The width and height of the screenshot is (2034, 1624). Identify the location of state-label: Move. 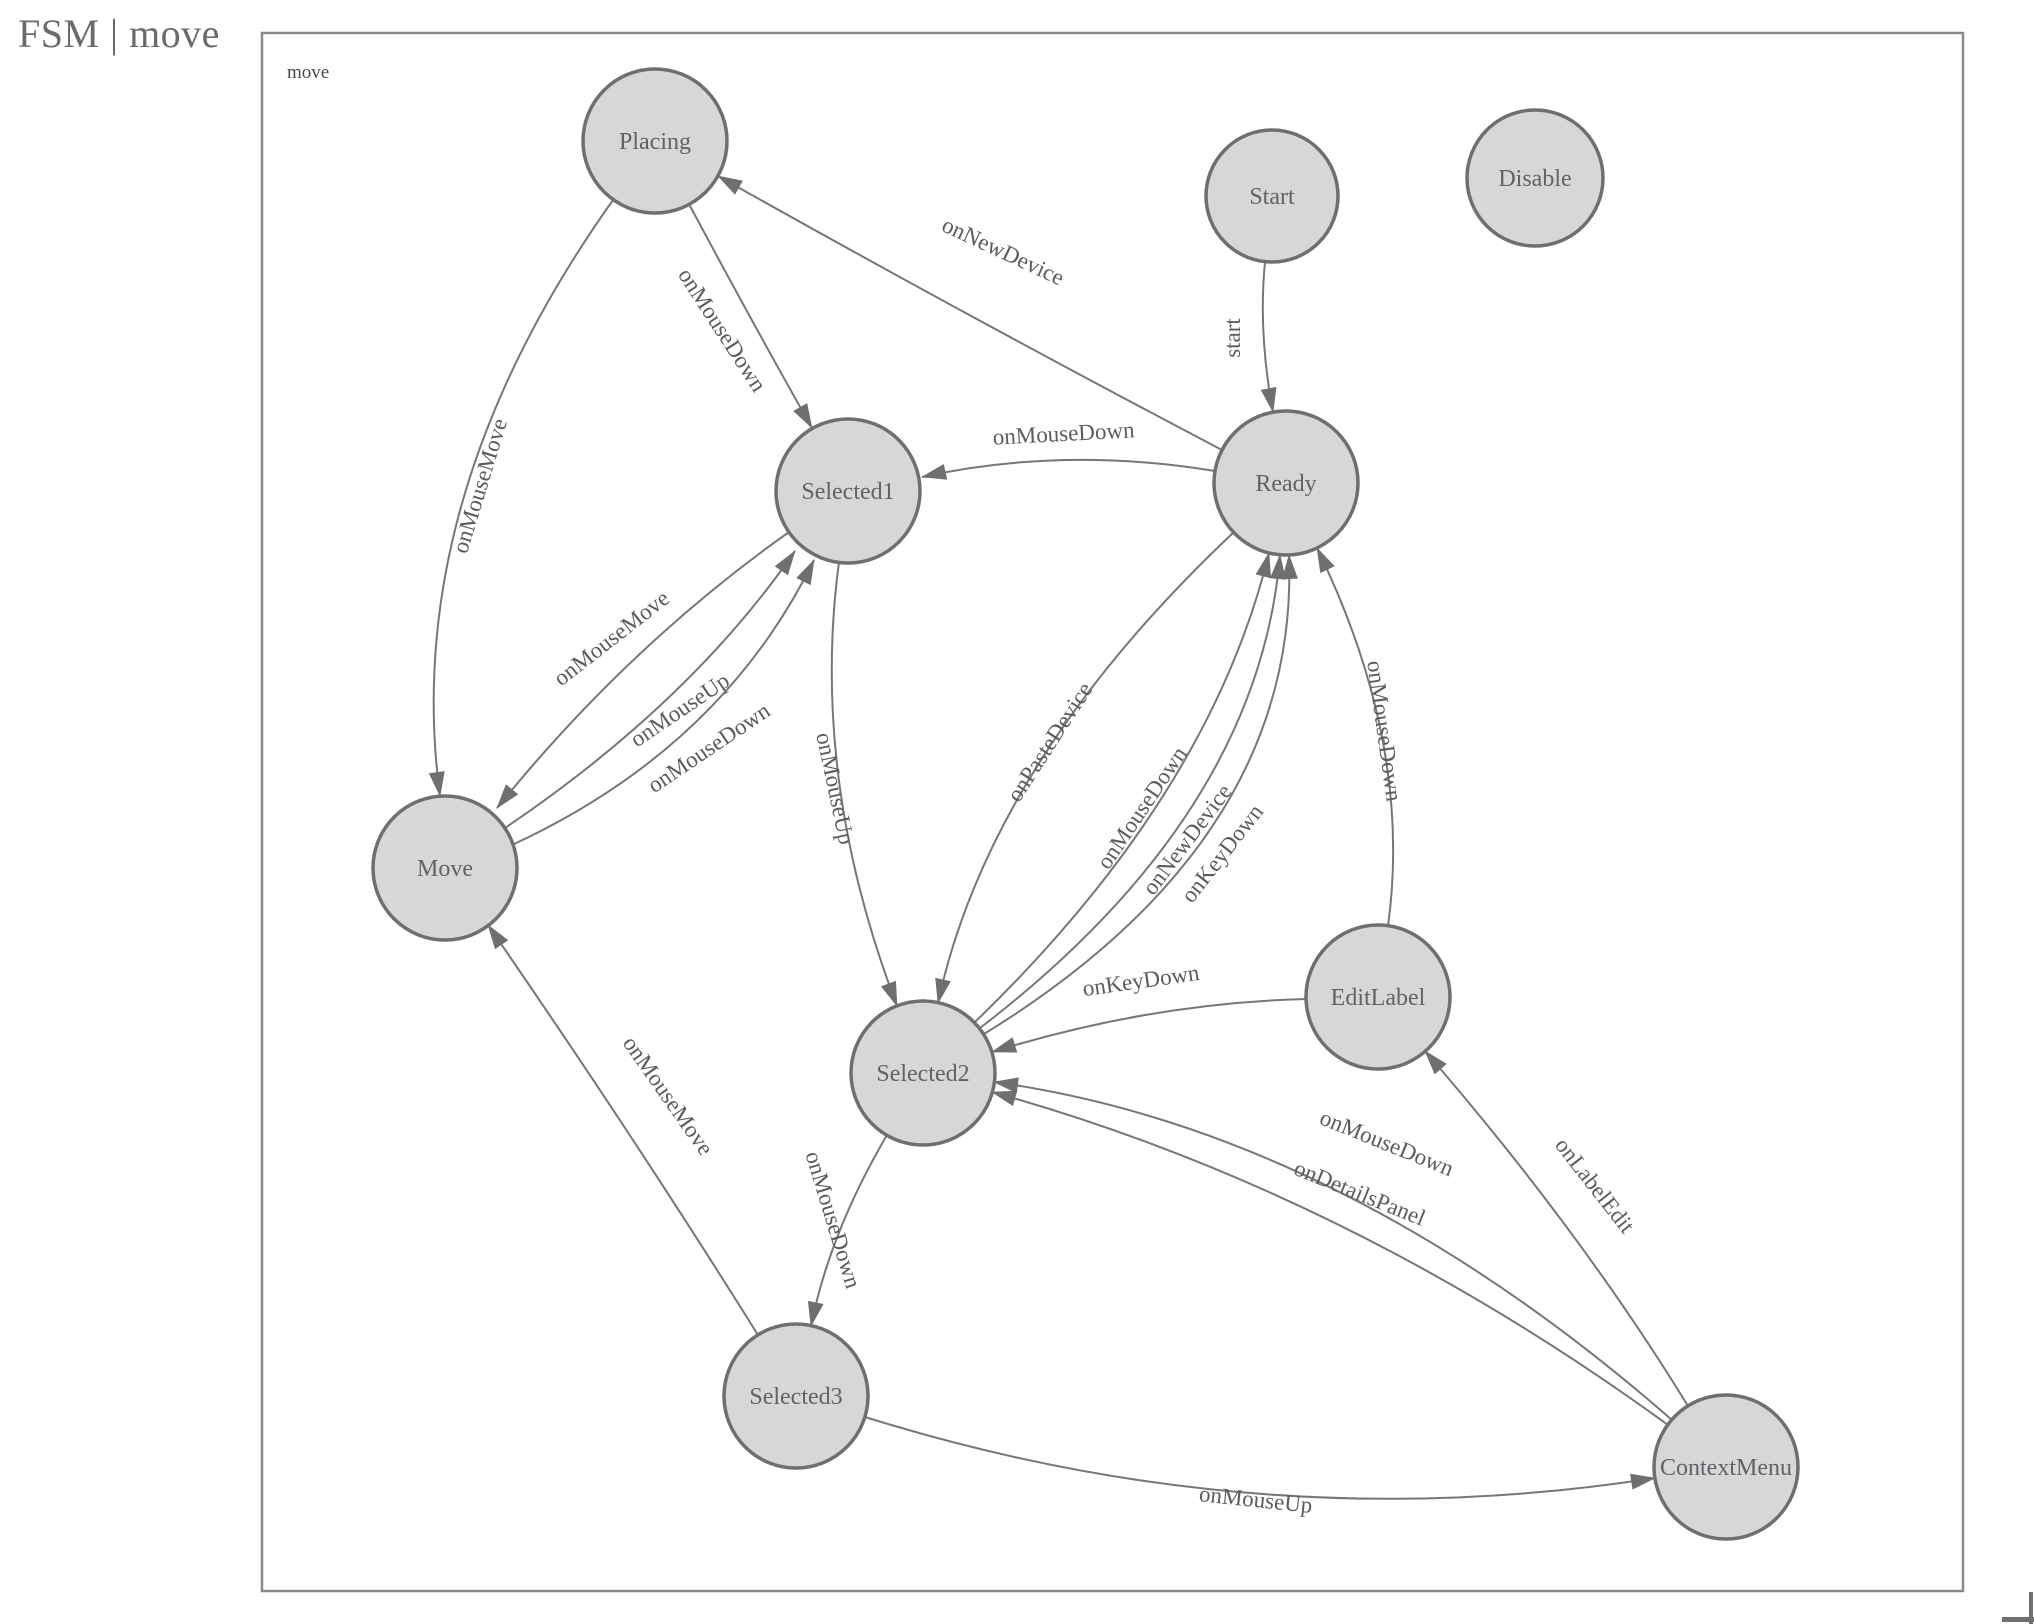
(445, 869).